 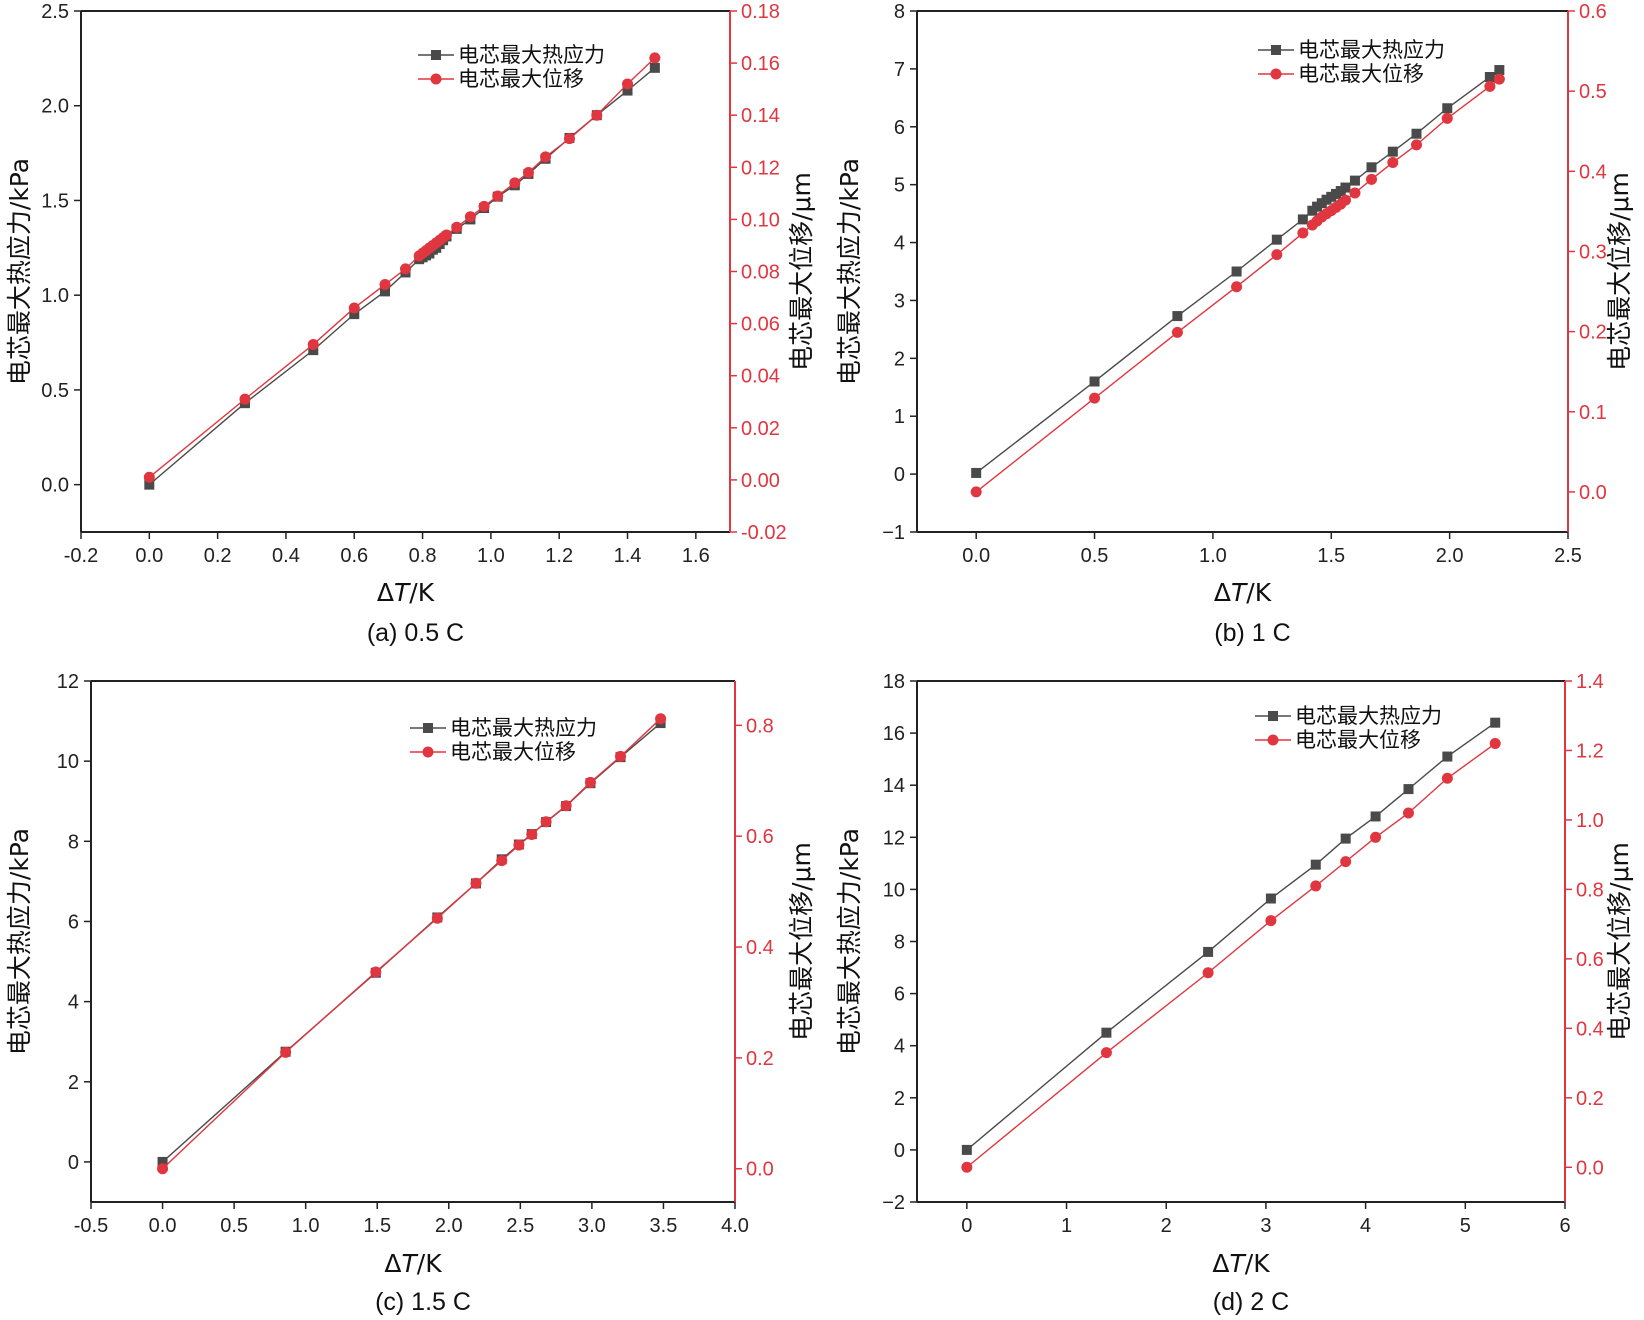 What do you see at coordinates (1066, 1226) in the screenshot?
I see `x-tick-label: 1` at bounding box center [1066, 1226].